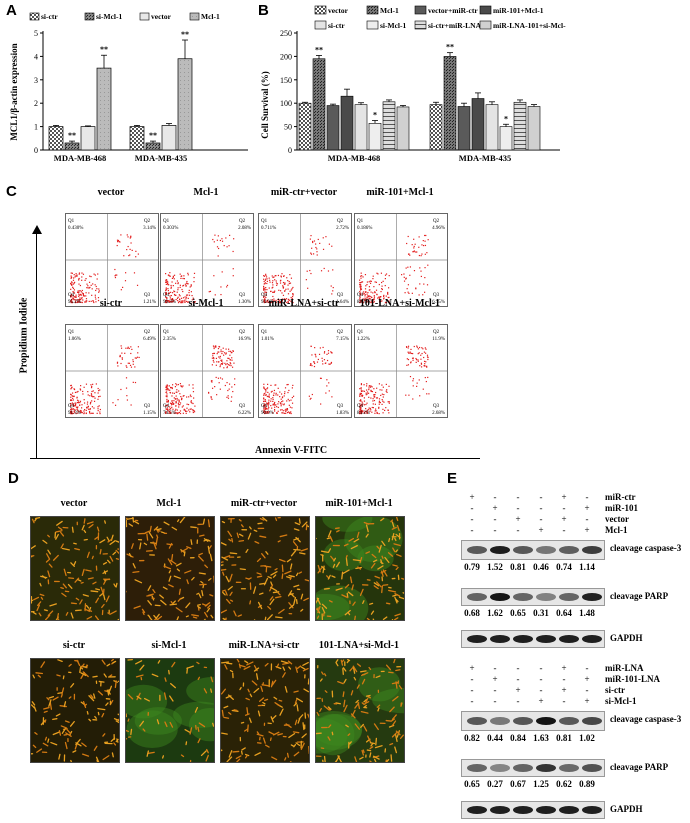 Image resolution: width=690 pixels, height=823 pixels. What do you see at coordinates (616, 530) in the screenshot?
I see `treatment-label: Mcl-1` at bounding box center [616, 530].